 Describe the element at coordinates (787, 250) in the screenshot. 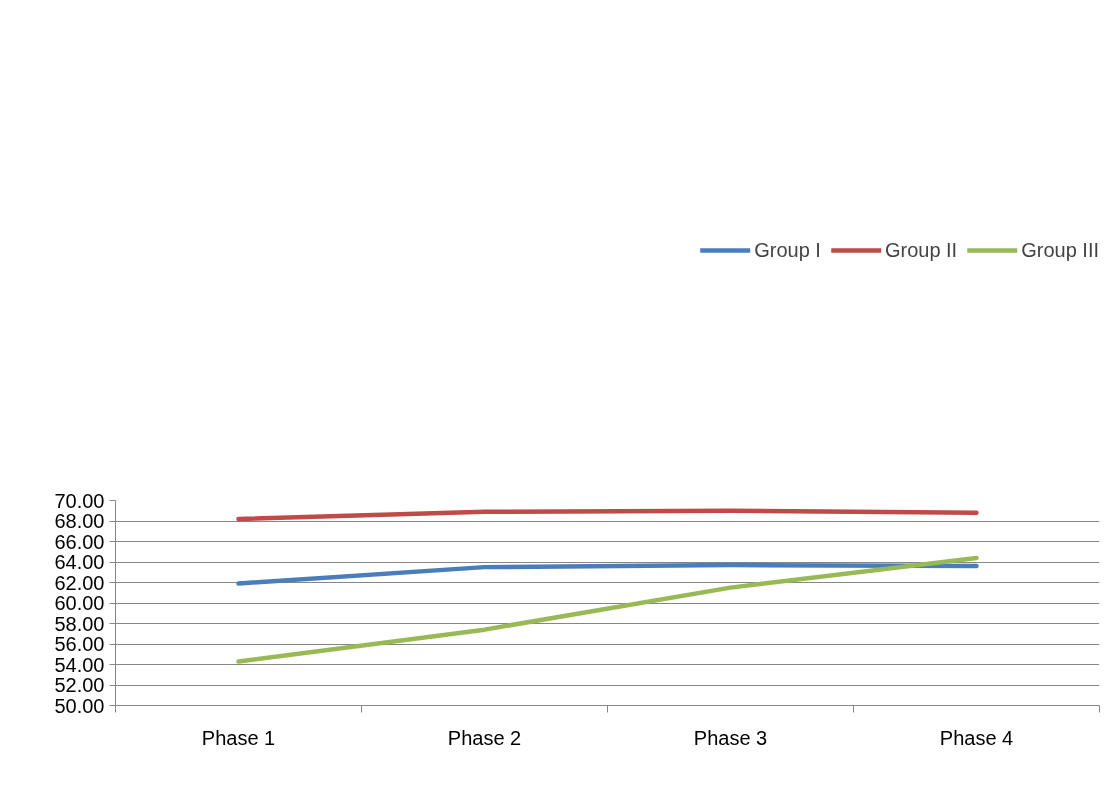

I see `legend-label: Group I` at that location.